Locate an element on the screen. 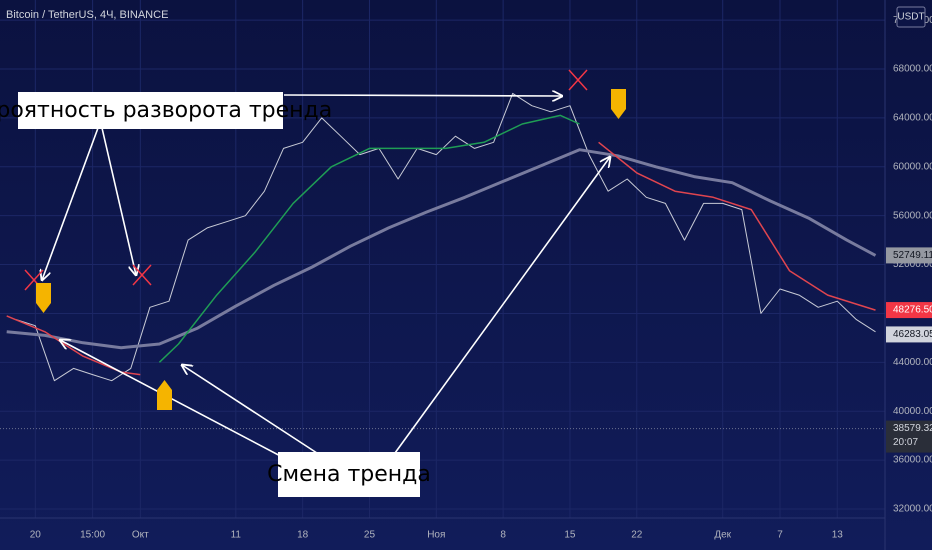 The width and height of the screenshot is (932, 550). annotation: Вероятность разворота тренда is located at coordinates (166, 110).